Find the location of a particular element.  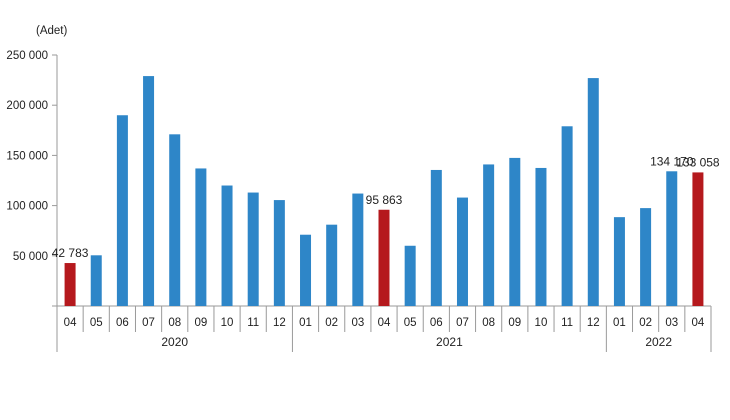

year-label: 2021 is located at coordinates (449, 342).